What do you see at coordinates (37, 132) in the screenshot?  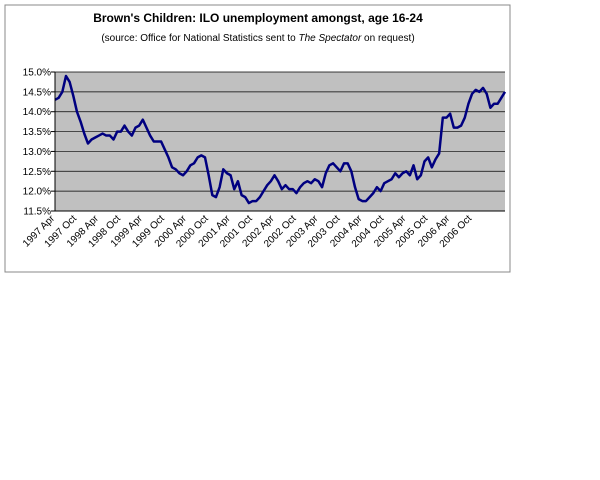 I see `y-tick-label: 13.5%` at bounding box center [37, 132].